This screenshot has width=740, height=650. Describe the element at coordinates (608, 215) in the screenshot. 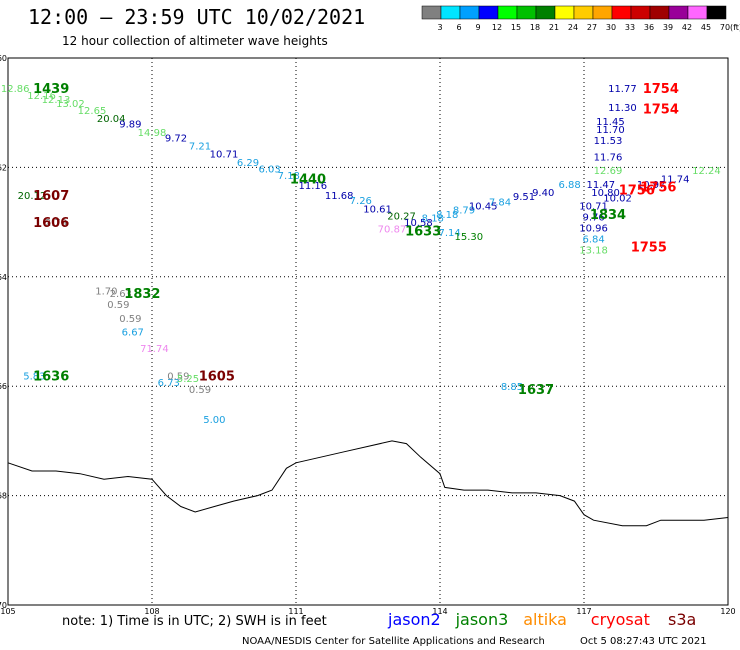

I see `pass-time-label: 1834` at that location.